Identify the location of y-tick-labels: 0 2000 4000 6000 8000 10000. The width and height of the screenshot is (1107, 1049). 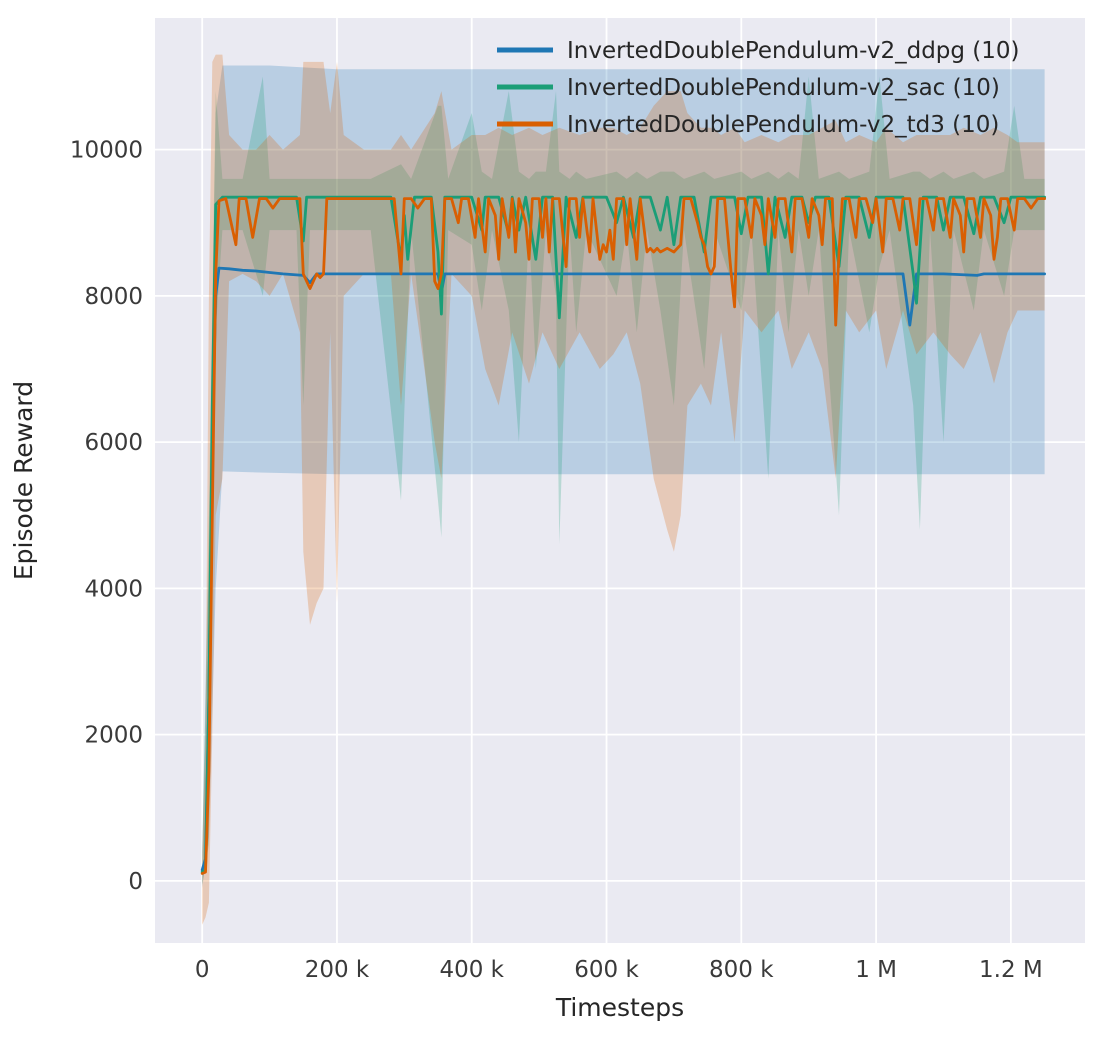
(106, 516).